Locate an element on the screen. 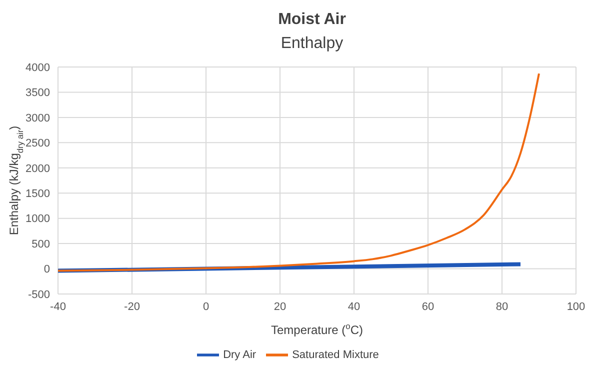  y-tick-label: 2500 is located at coordinates (38, 144).